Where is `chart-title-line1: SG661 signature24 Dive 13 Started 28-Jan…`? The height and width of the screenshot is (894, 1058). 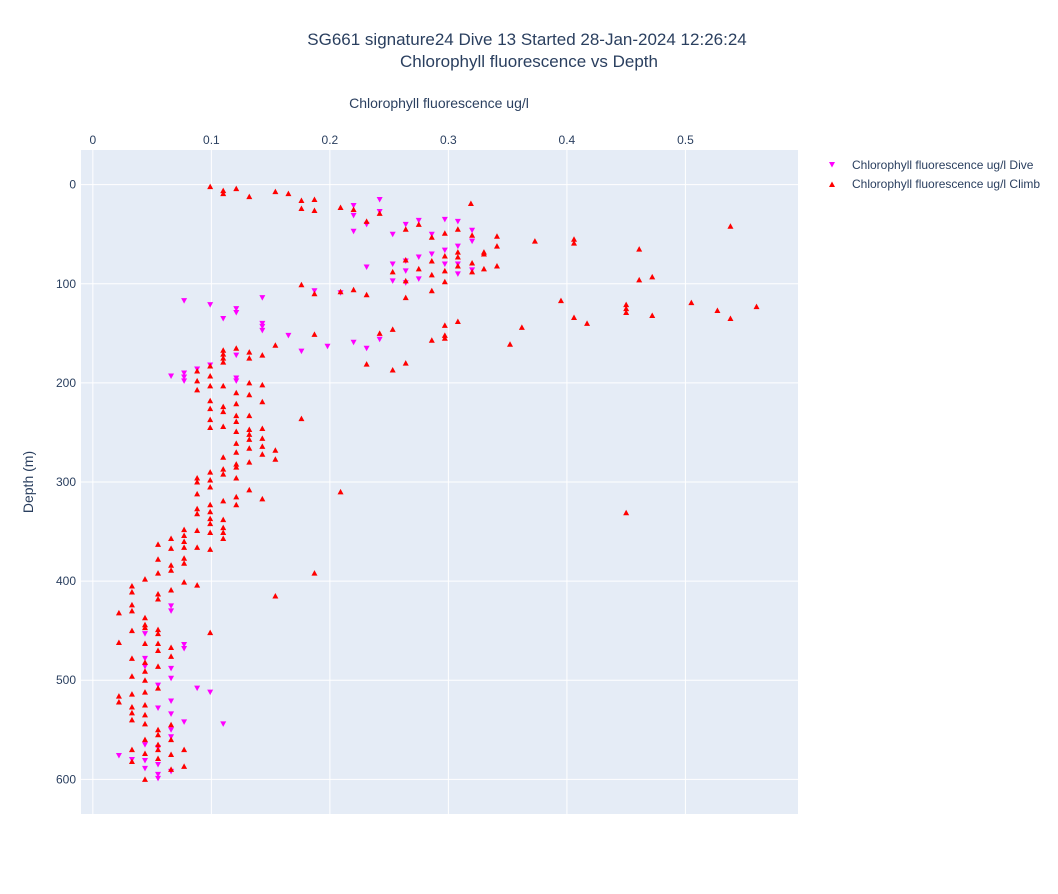 chart-title-line1: SG661 signature24 Dive 13 Started 28-Jan… is located at coordinates (526, 39).